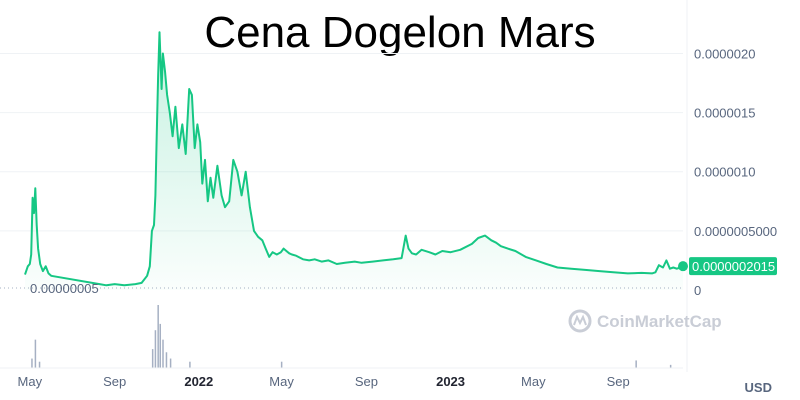 This screenshot has width=800, height=400. I want to click on min-price-label: 0.00000005, so click(64, 288).